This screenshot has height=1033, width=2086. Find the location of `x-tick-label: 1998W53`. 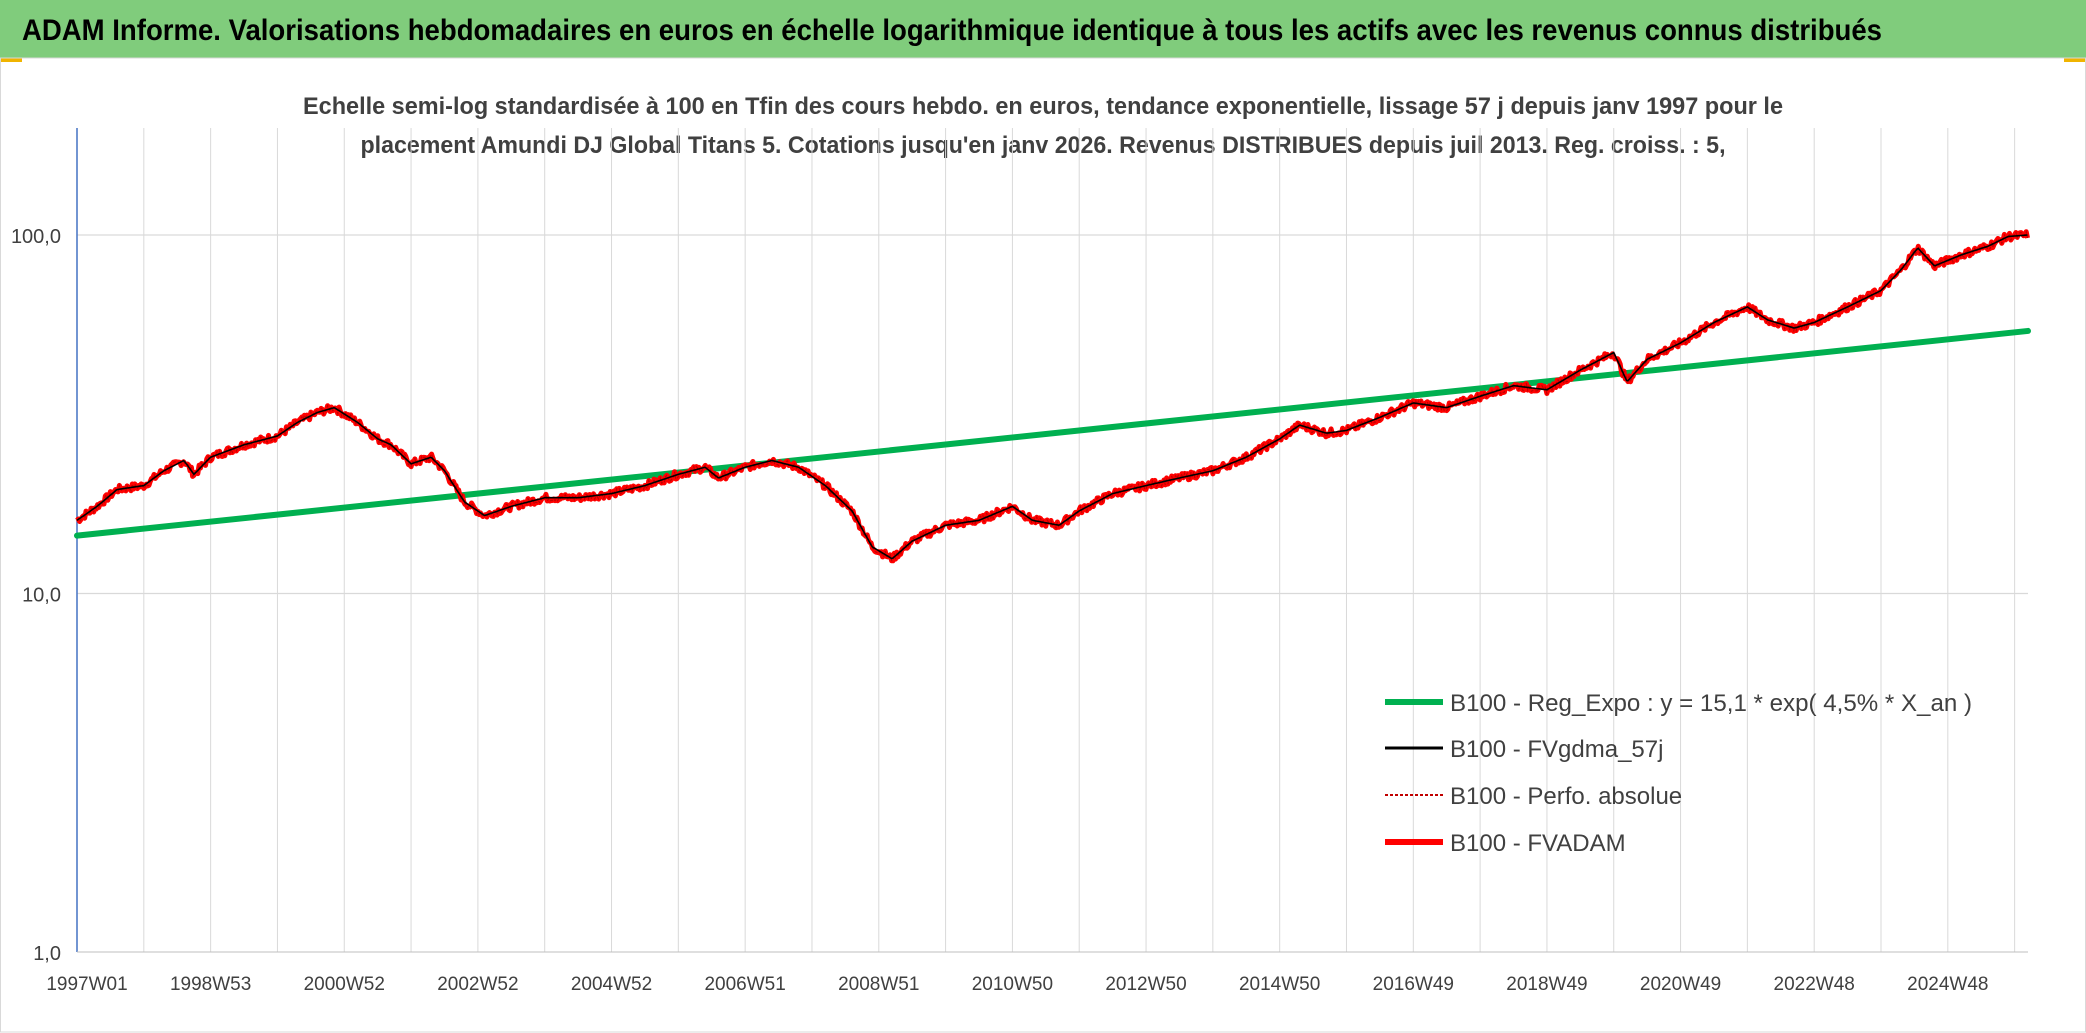

x-tick-label: 1998W53 is located at coordinates (210, 984).